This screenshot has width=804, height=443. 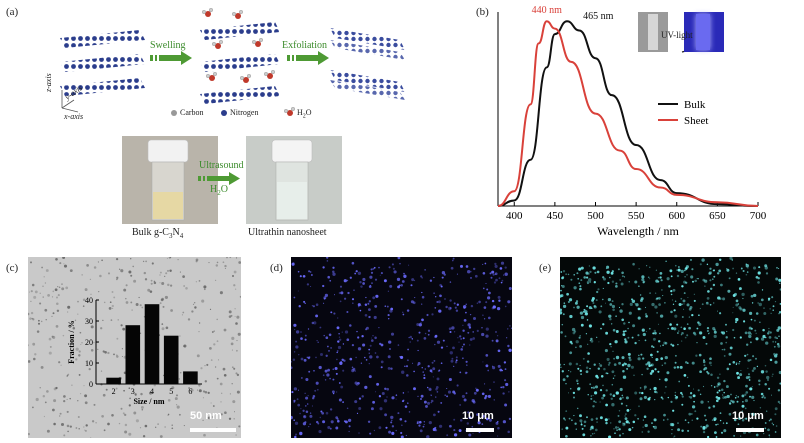 What do you see at coordinates (304, 45) in the screenshot?
I see `exfoliation-label: Exfoliation` at bounding box center [304, 45].